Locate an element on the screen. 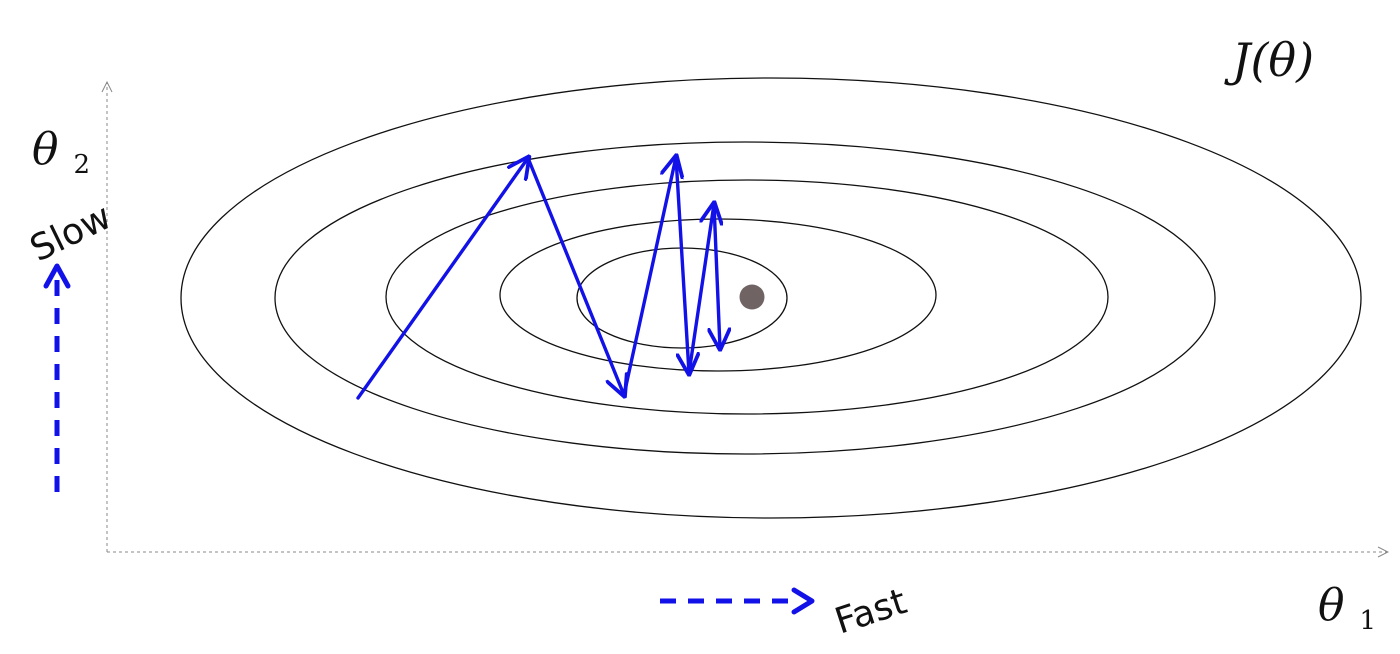 This screenshot has height=654, width=1400. slow-arrow is located at coordinates (57, 377).